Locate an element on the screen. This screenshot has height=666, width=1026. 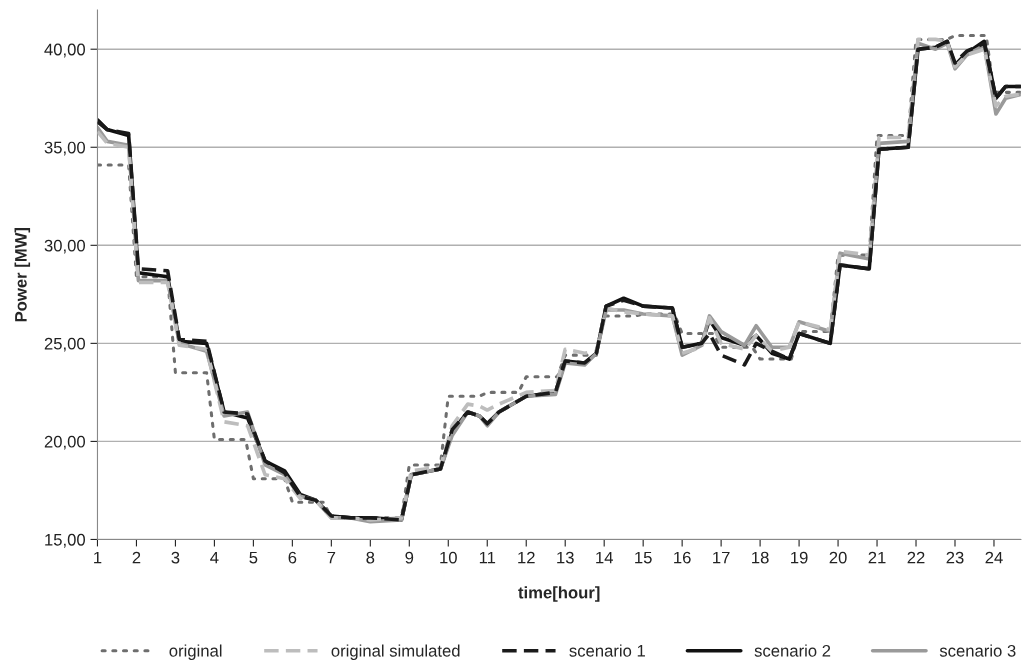
legend-label: original simulated is located at coordinates (395, 652).